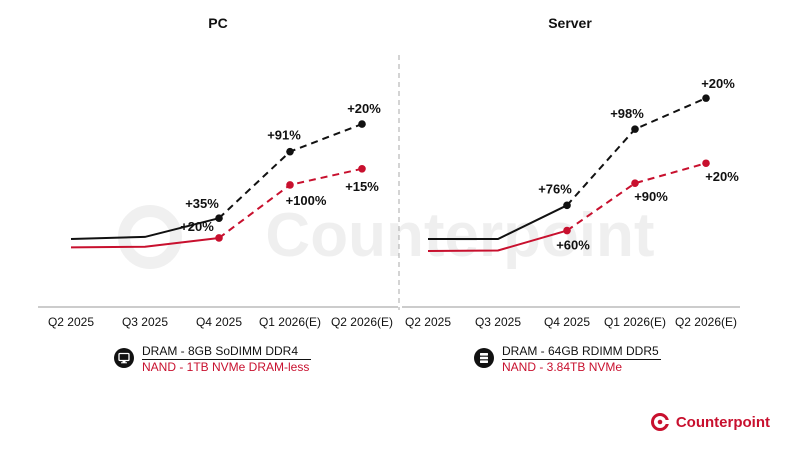 This screenshot has width=800, height=449. Describe the element at coordinates (570, 23) in the screenshot. I see `server-chart-title: Server` at that location.